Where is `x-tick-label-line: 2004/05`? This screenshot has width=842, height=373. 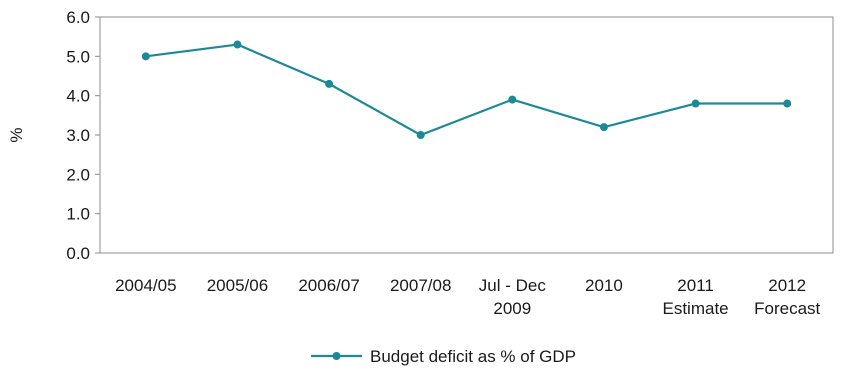 x-tick-label-line: 2004/05 is located at coordinates (145, 285).